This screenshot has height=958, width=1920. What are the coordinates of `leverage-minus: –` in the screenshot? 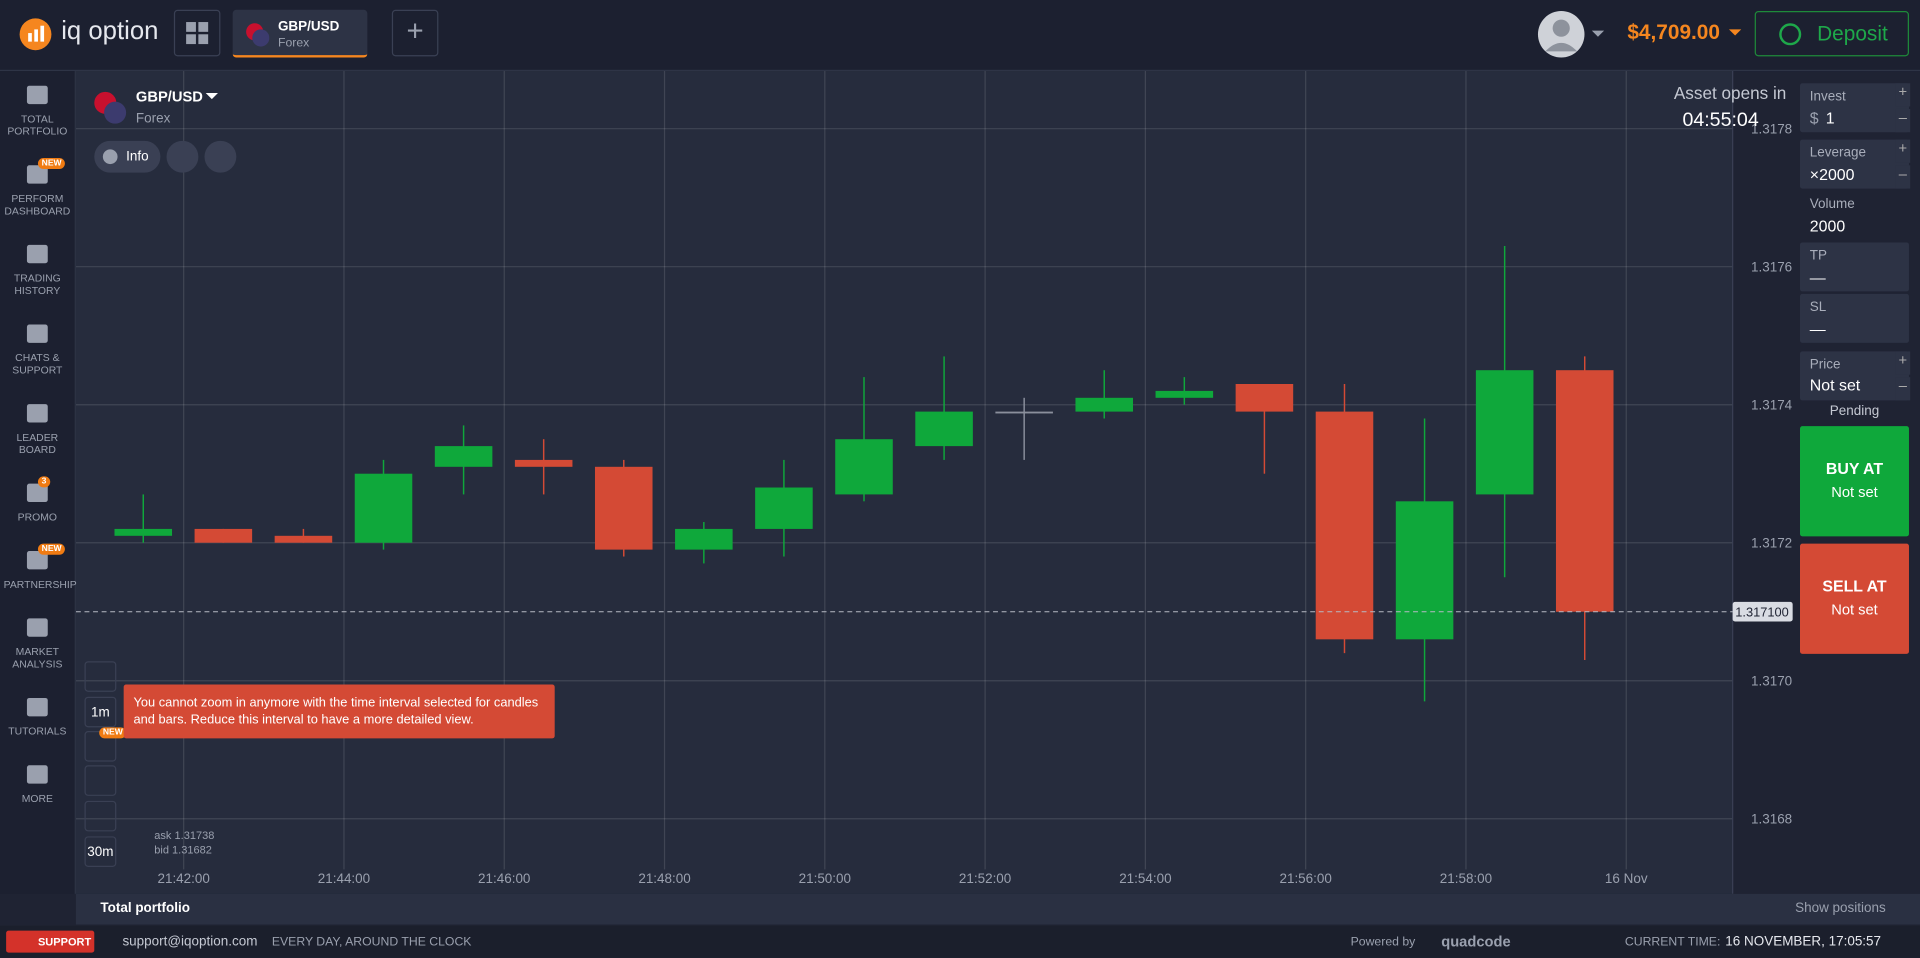 It's located at (1903, 177).